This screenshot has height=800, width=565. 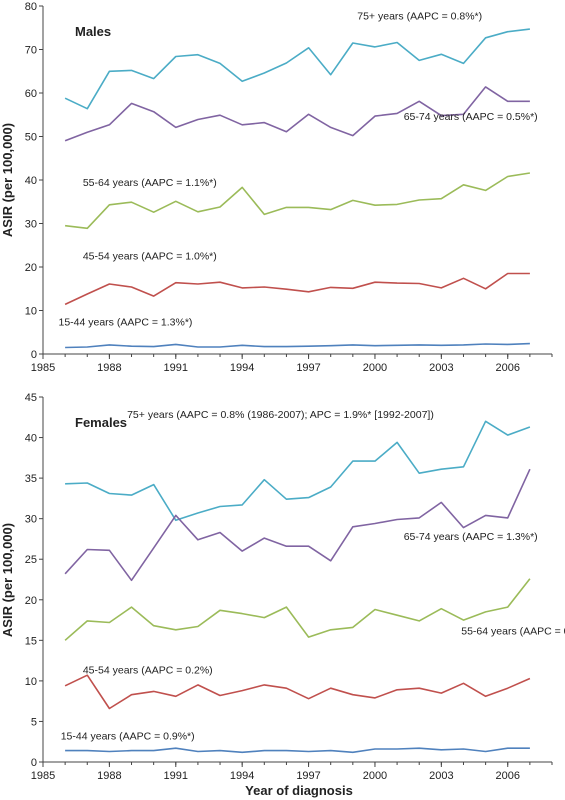 I want to click on y-axis-title-bottom: ASIR (per 100,000), so click(x=7, y=580).